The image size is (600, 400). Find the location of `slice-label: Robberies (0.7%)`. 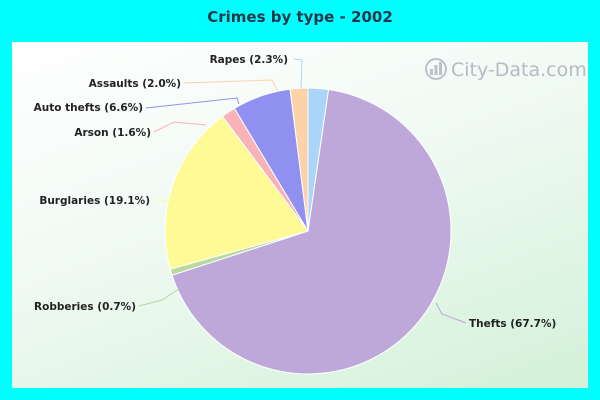

slice-label: Robberies (0.7%) is located at coordinates (85, 307).